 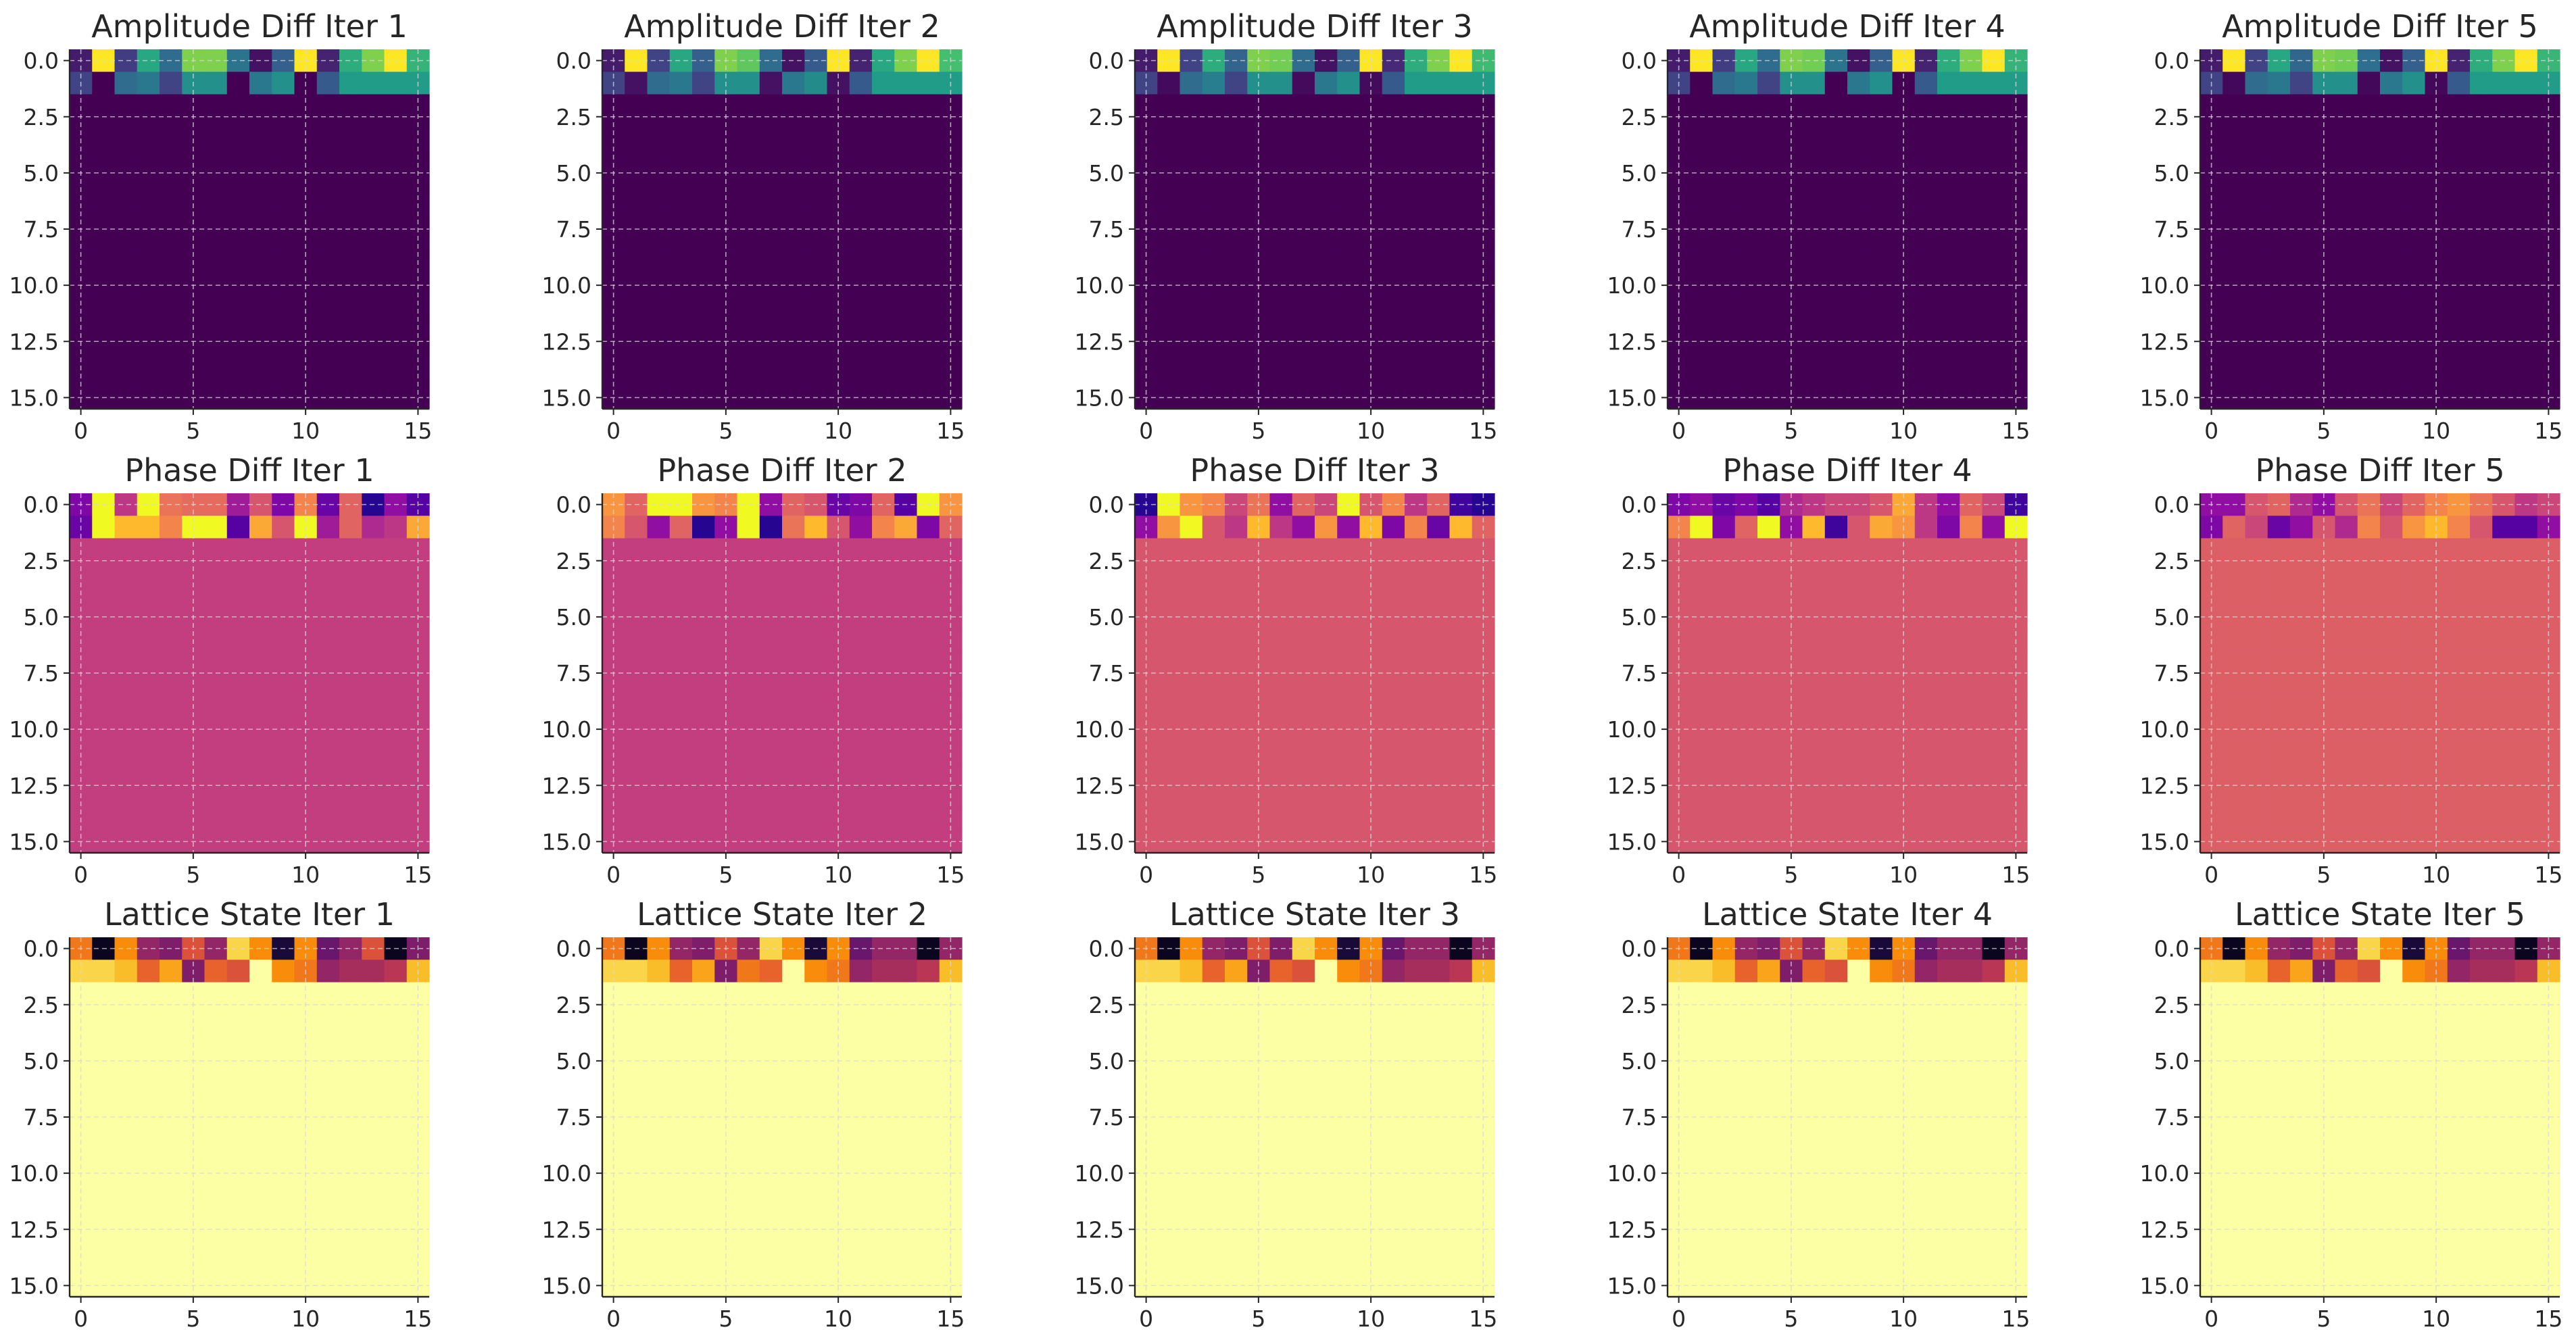 What do you see at coordinates (1847, 915) in the screenshot?
I see `panel-title: Lattice State Iter 4` at bounding box center [1847, 915].